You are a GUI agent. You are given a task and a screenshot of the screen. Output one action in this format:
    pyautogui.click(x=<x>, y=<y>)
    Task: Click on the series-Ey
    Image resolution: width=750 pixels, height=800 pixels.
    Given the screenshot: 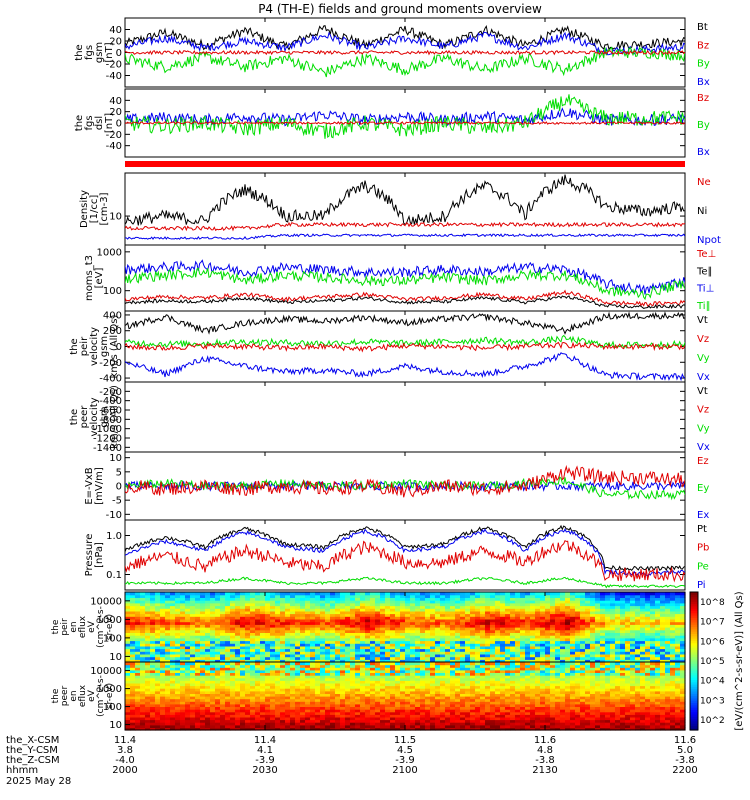 What is the action you would take?
    pyautogui.click(x=405, y=488)
    